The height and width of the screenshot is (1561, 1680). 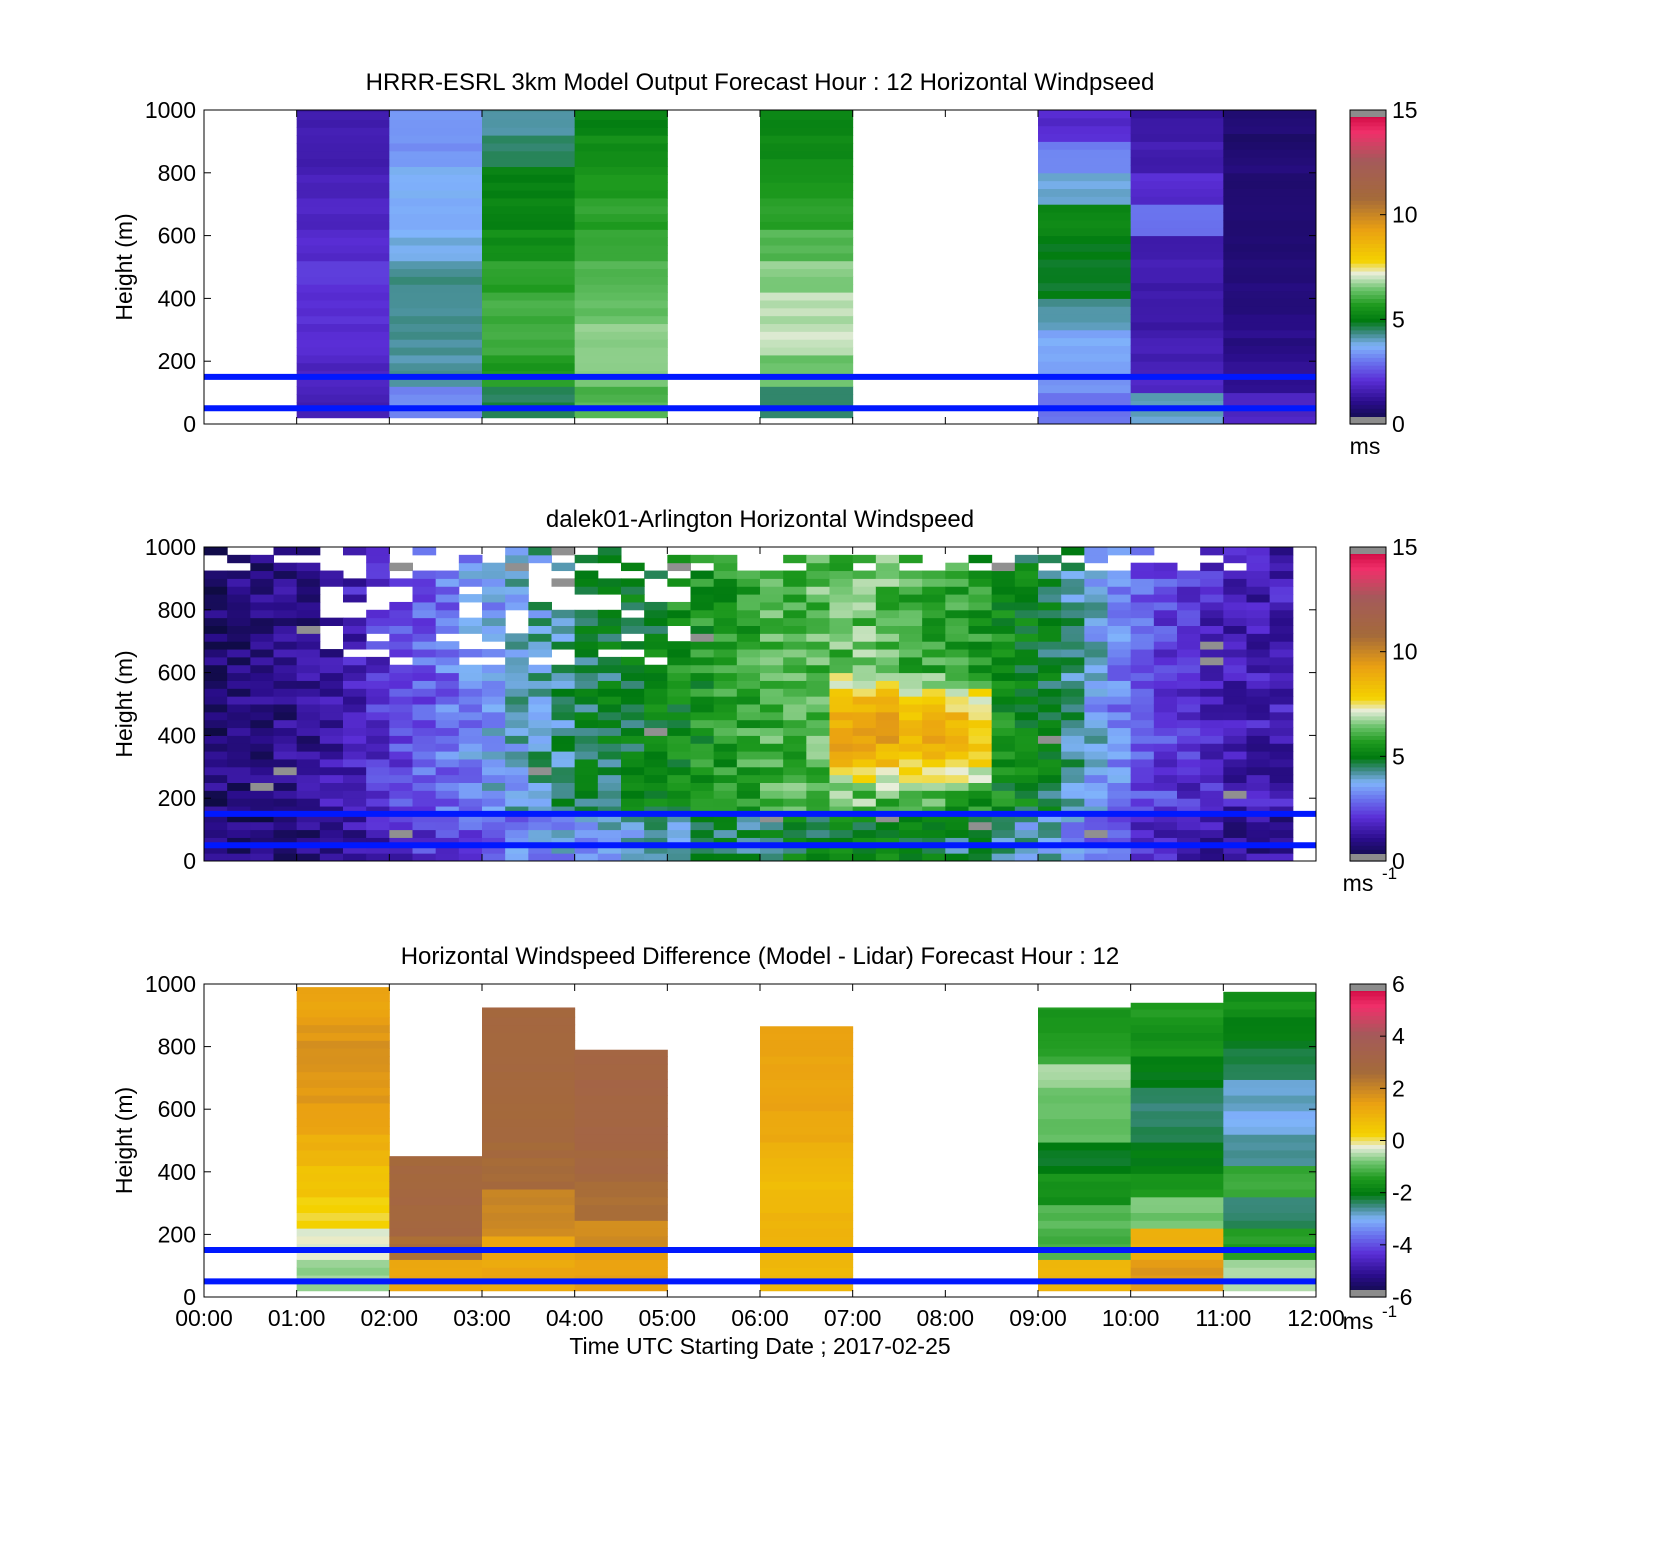 I want to click on colorbar-tick-label: 15, so click(x=1405, y=547).